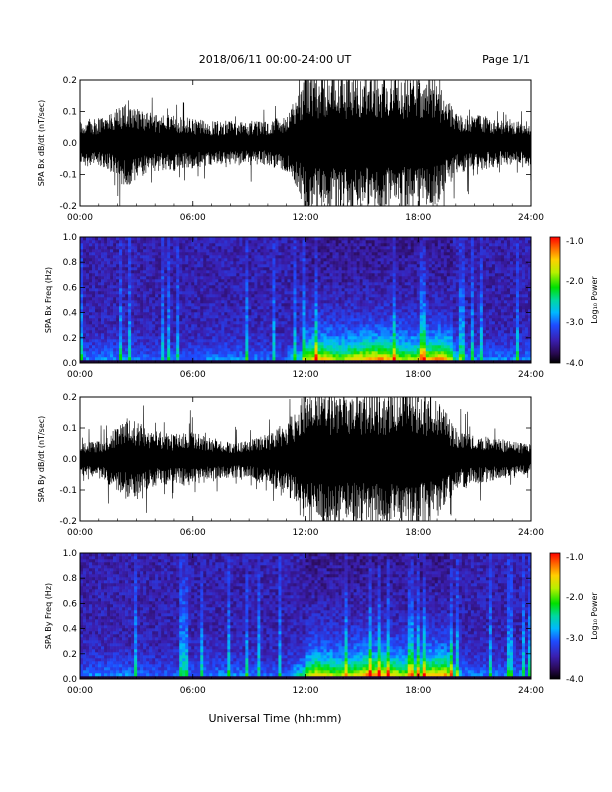 Image resolution: width=612 pixels, height=792 pixels. What do you see at coordinates (70, 113) in the screenshot?
I see `y-tick-label: 0.1` at bounding box center [70, 113].